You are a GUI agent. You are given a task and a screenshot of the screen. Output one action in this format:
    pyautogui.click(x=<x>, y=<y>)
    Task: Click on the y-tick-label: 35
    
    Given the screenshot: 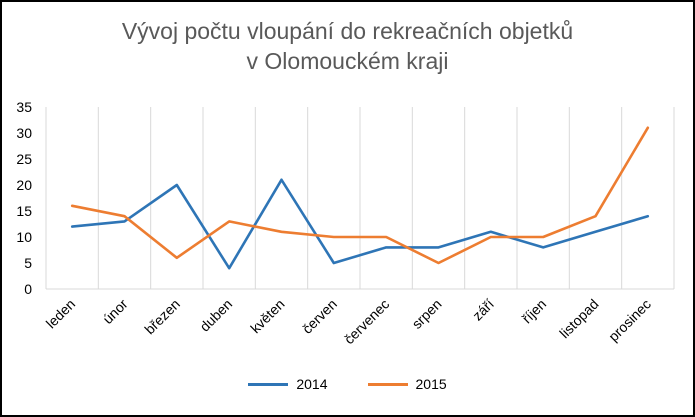 What is the action you would take?
    pyautogui.click(x=24, y=107)
    